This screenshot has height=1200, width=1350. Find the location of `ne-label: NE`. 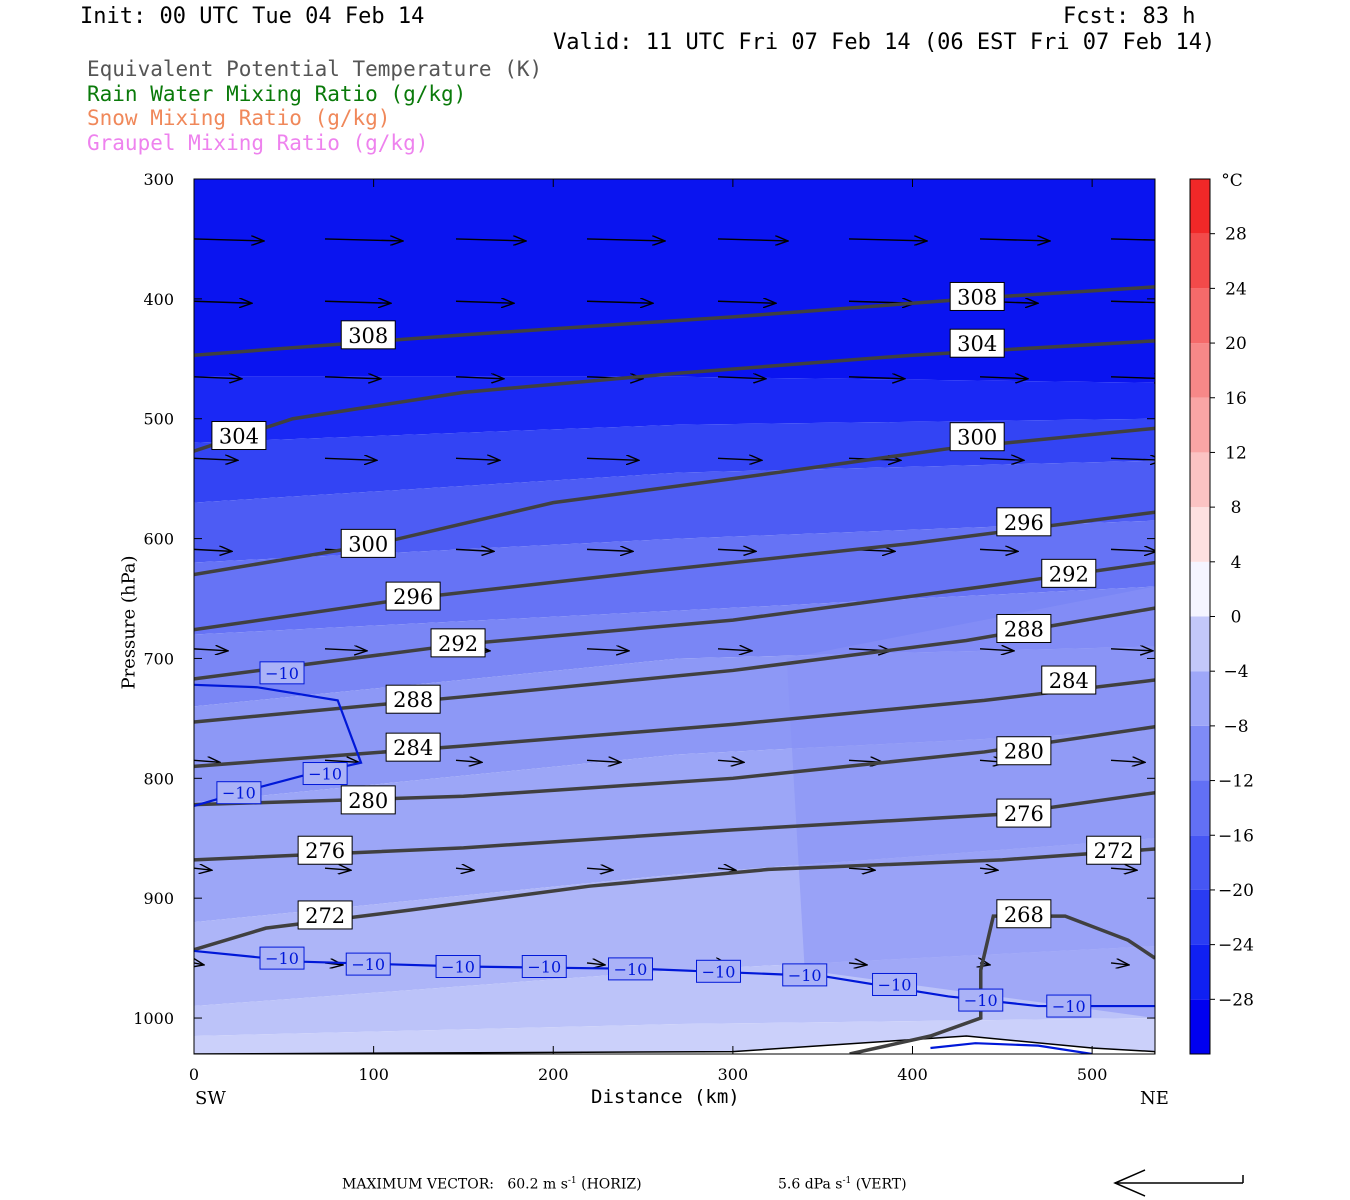

ne-label: NE is located at coordinates (1154, 1098).